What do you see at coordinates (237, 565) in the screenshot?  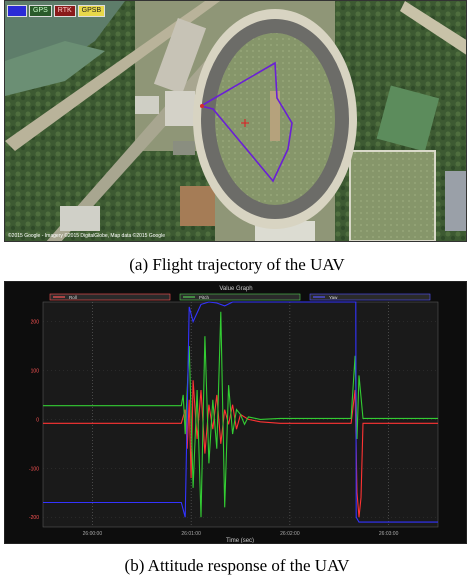 I see `caption-b: (b) Attitude response of the UAV` at bounding box center [237, 565].